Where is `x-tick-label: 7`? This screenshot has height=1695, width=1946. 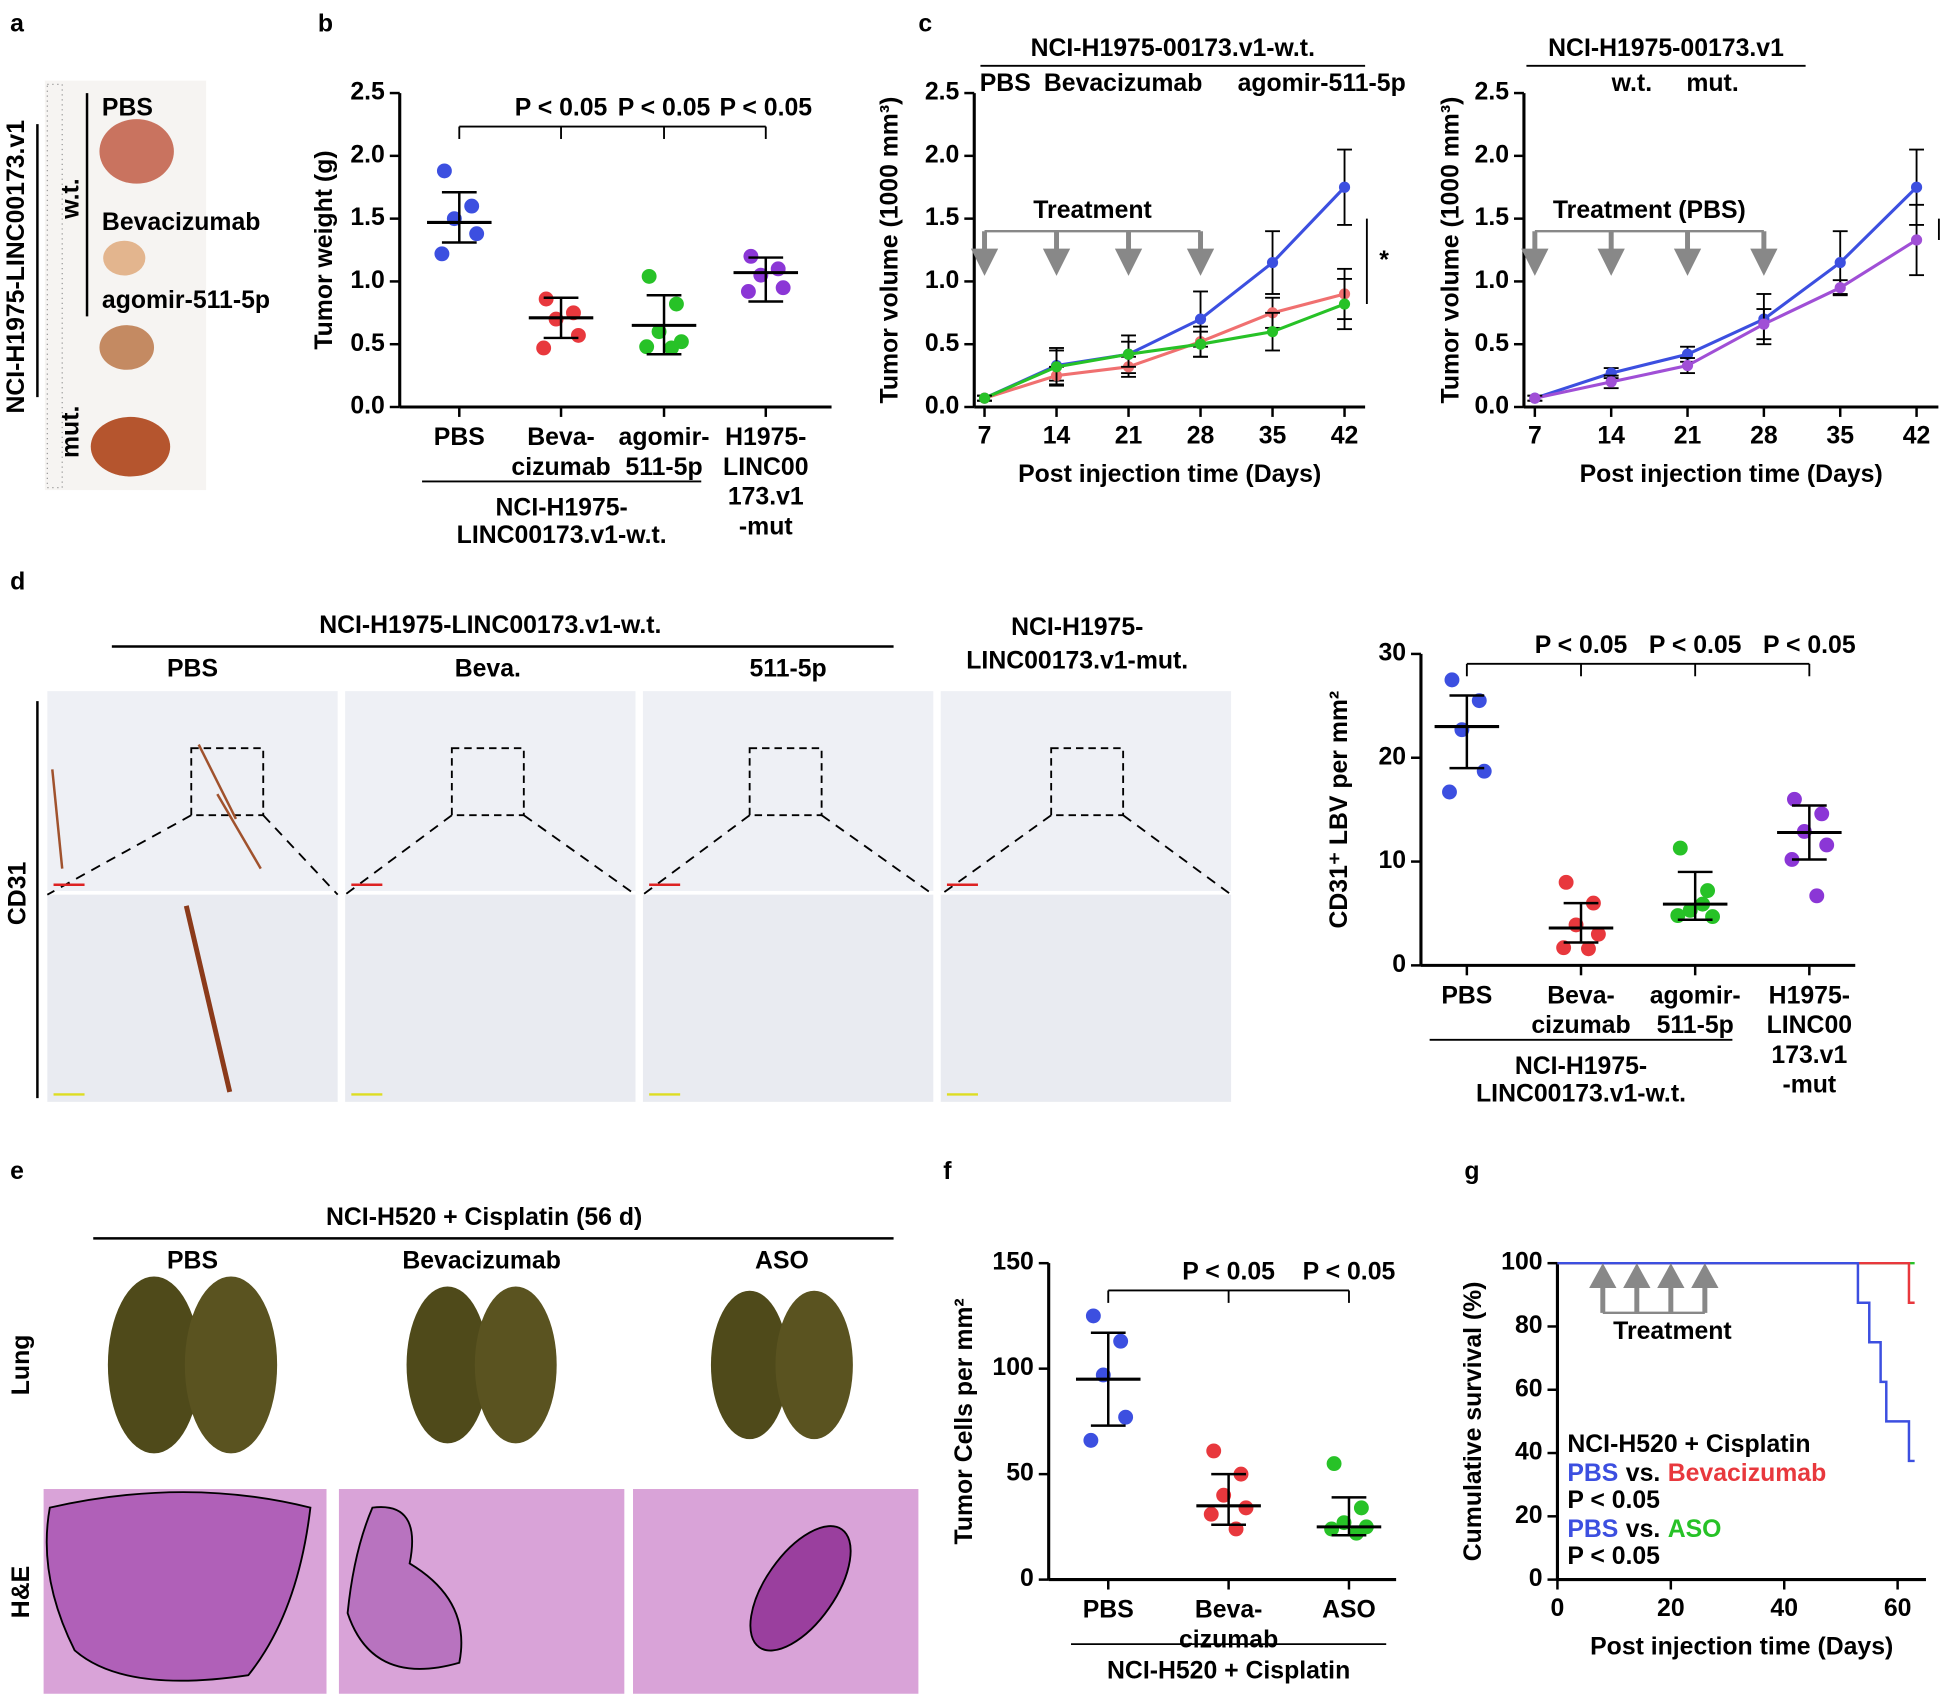
x-tick-label: 7 is located at coordinates (985, 435).